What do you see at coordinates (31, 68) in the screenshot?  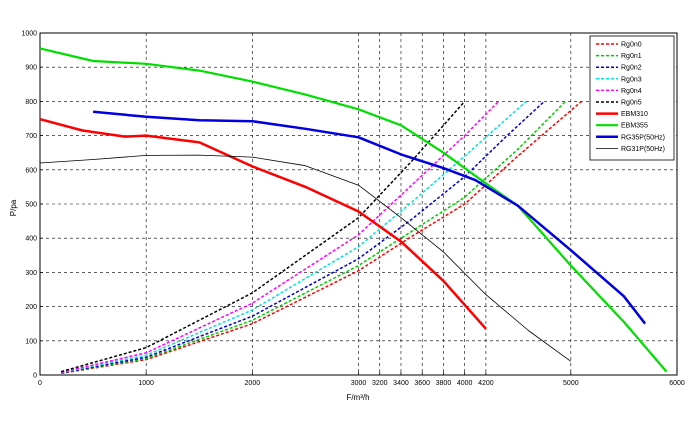 I see `y-tick-label: 900` at bounding box center [31, 68].